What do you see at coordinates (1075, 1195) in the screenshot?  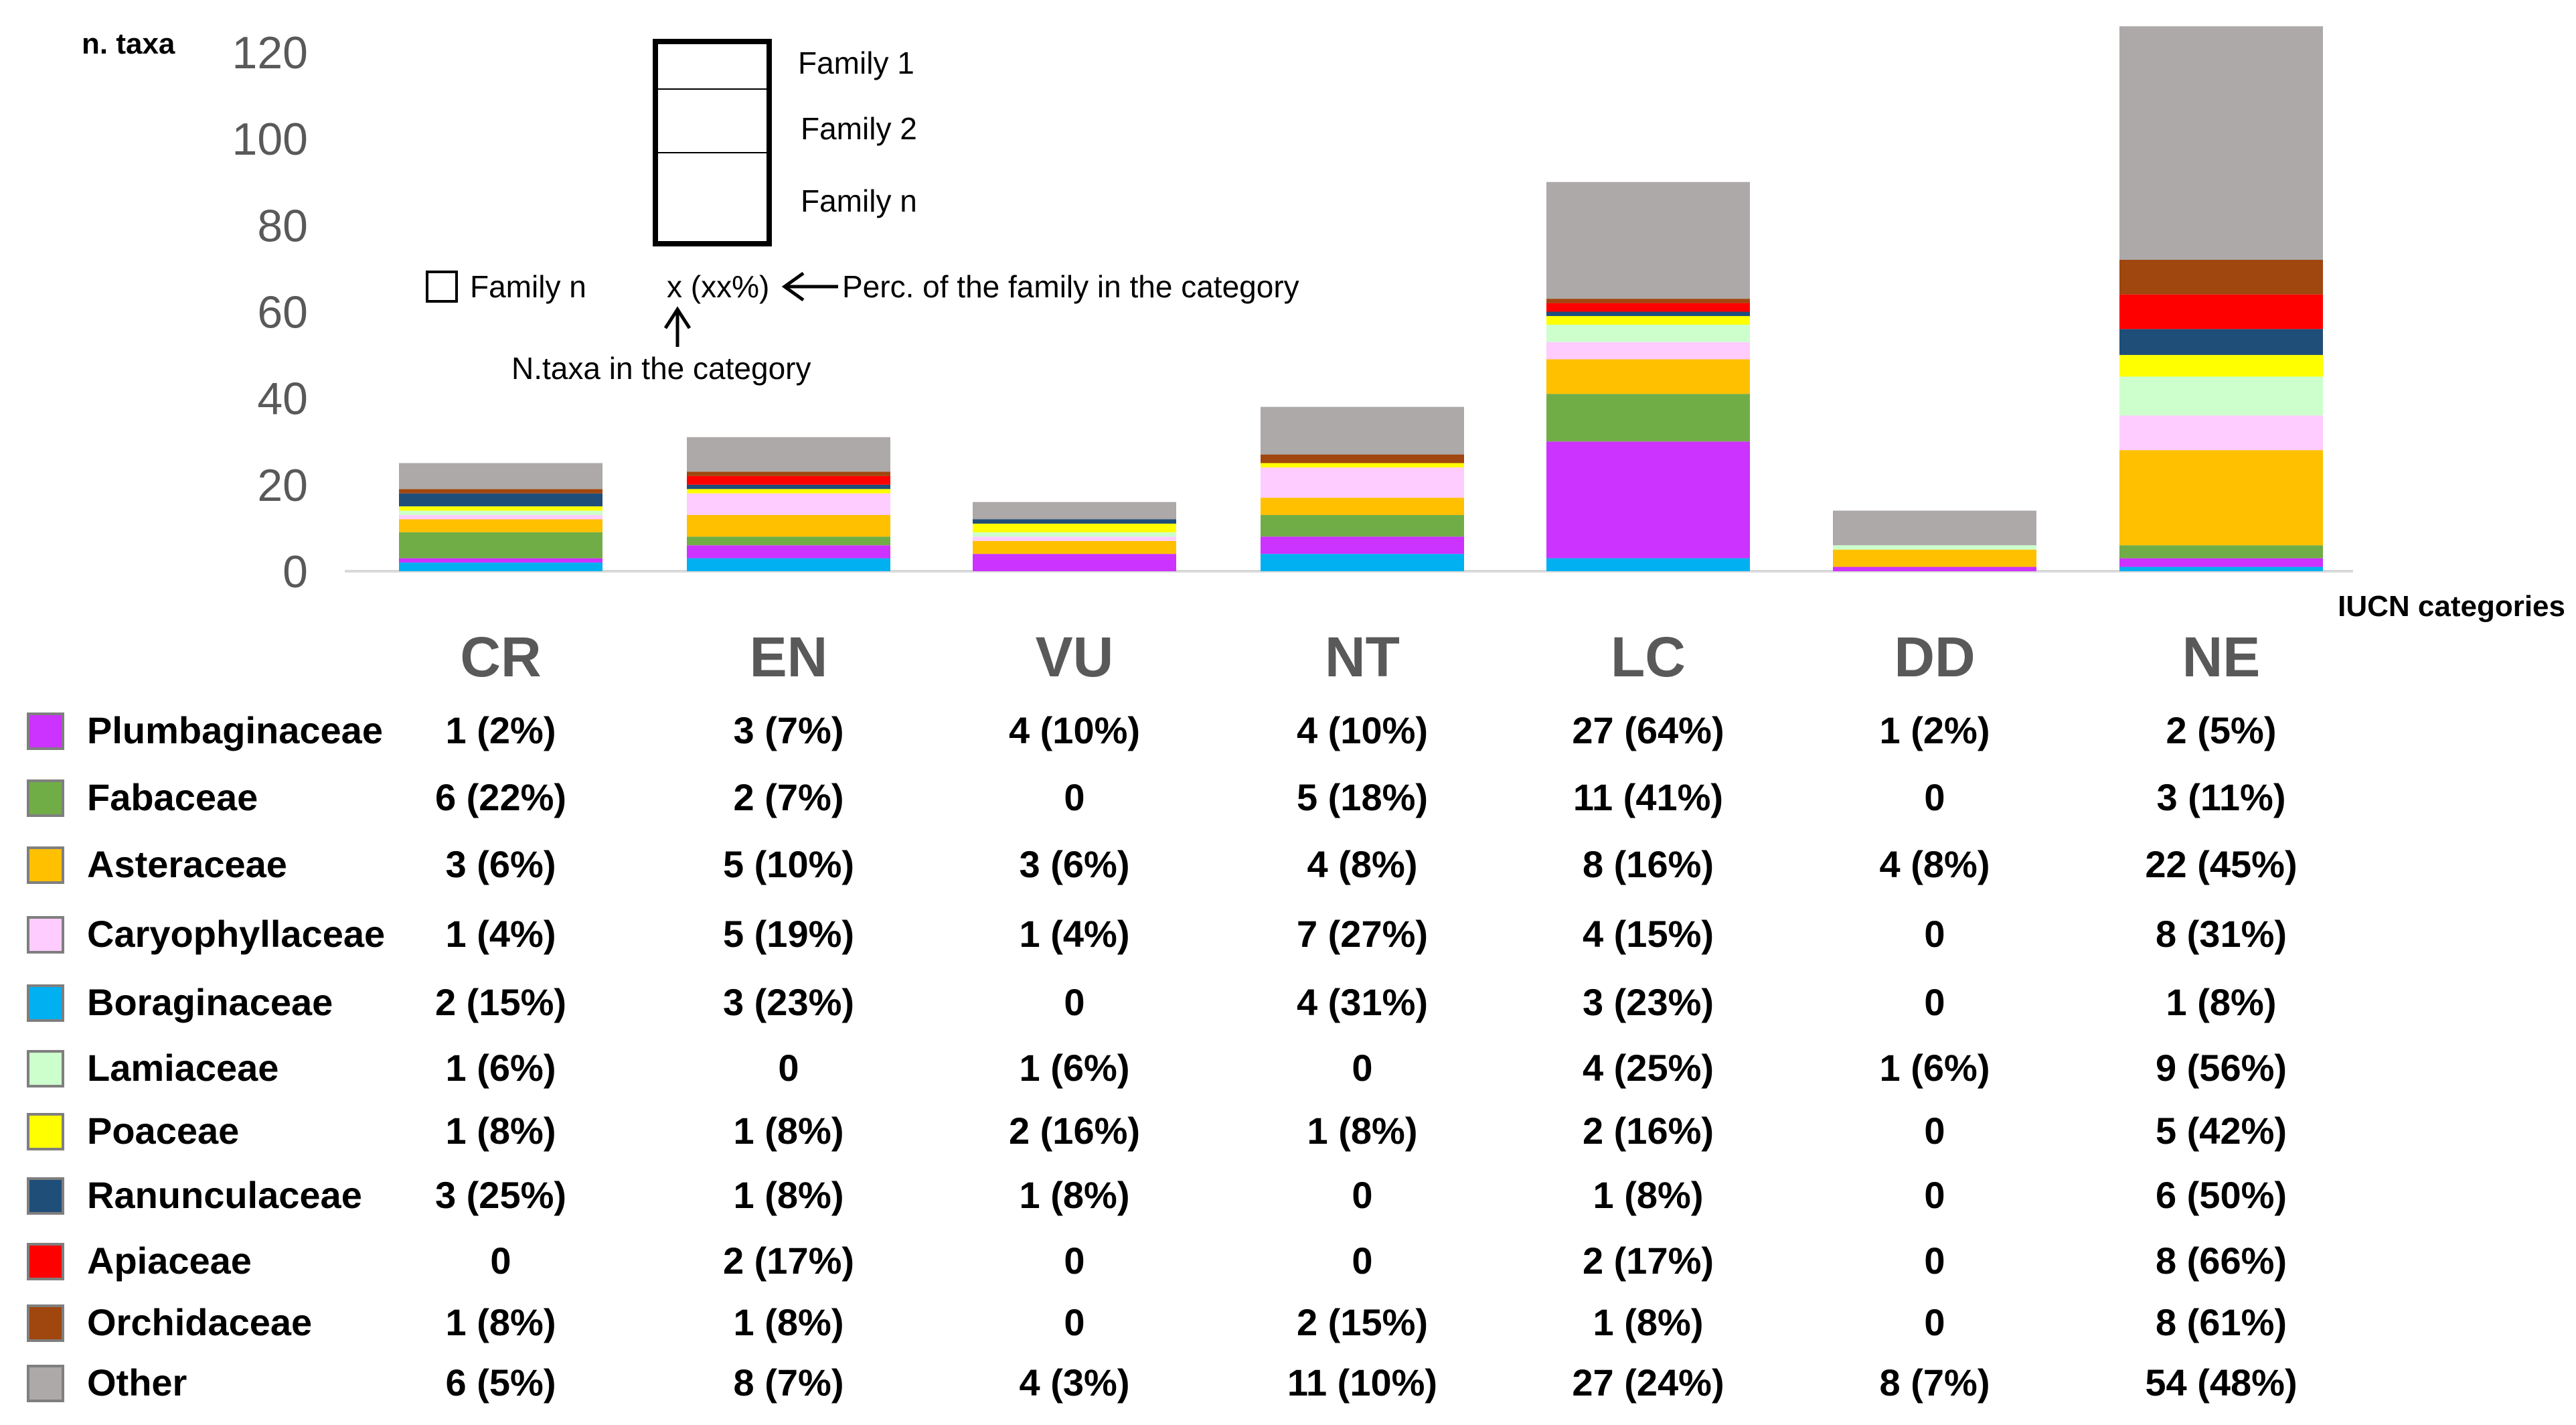 I see `cell-ranunculaceae-vu: 1 (8%)` at bounding box center [1075, 1195].